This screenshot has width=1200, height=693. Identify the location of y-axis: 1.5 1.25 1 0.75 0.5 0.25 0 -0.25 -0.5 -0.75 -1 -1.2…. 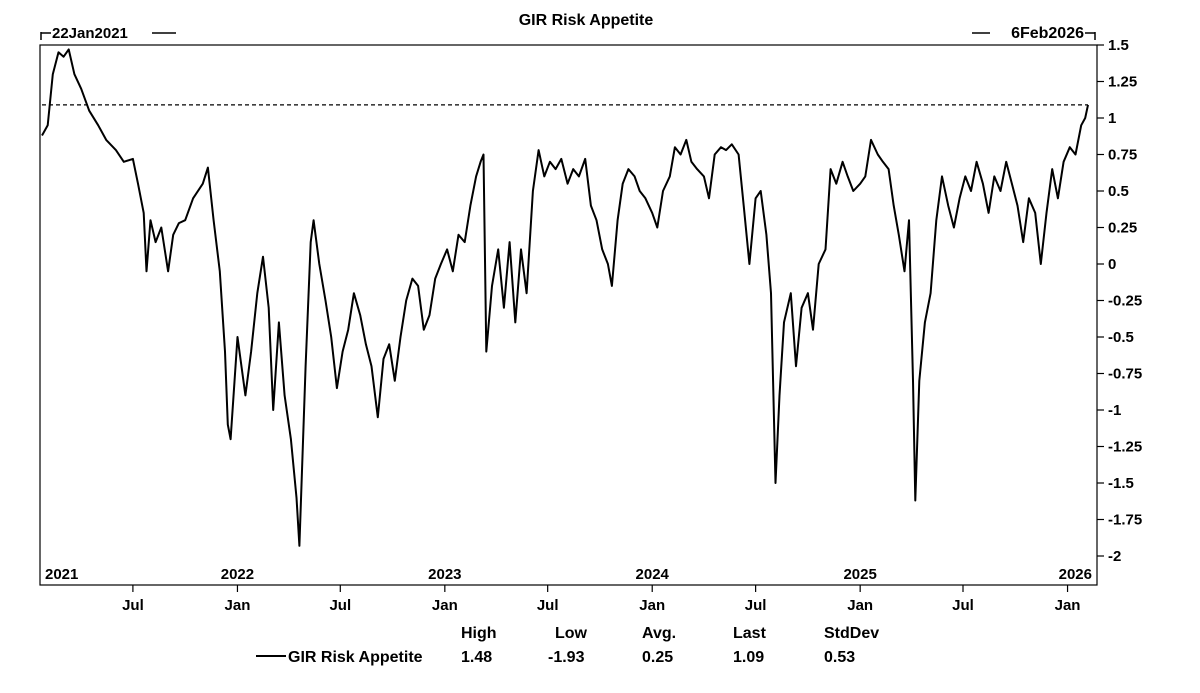
(1119, 301).